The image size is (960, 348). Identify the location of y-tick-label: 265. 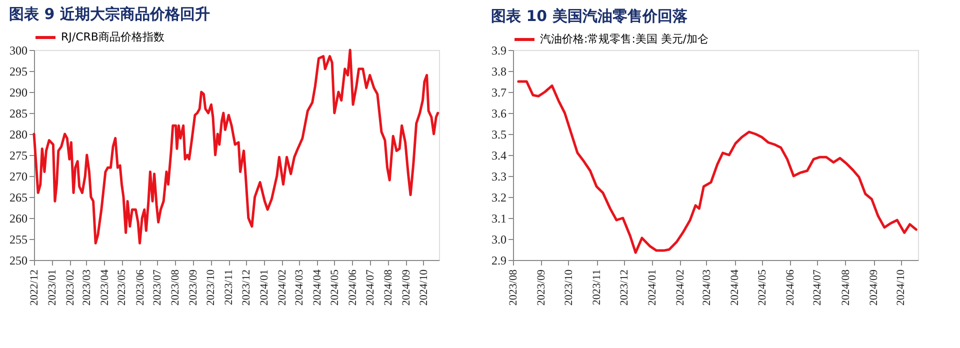
(19, 197).